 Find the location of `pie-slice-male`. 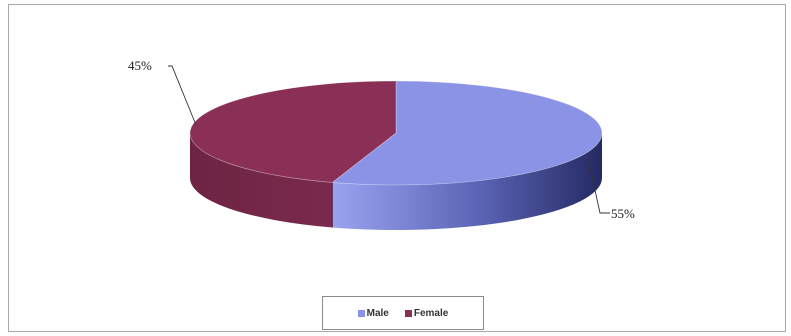

pie-slice-male is located at coordinates (467, 133).